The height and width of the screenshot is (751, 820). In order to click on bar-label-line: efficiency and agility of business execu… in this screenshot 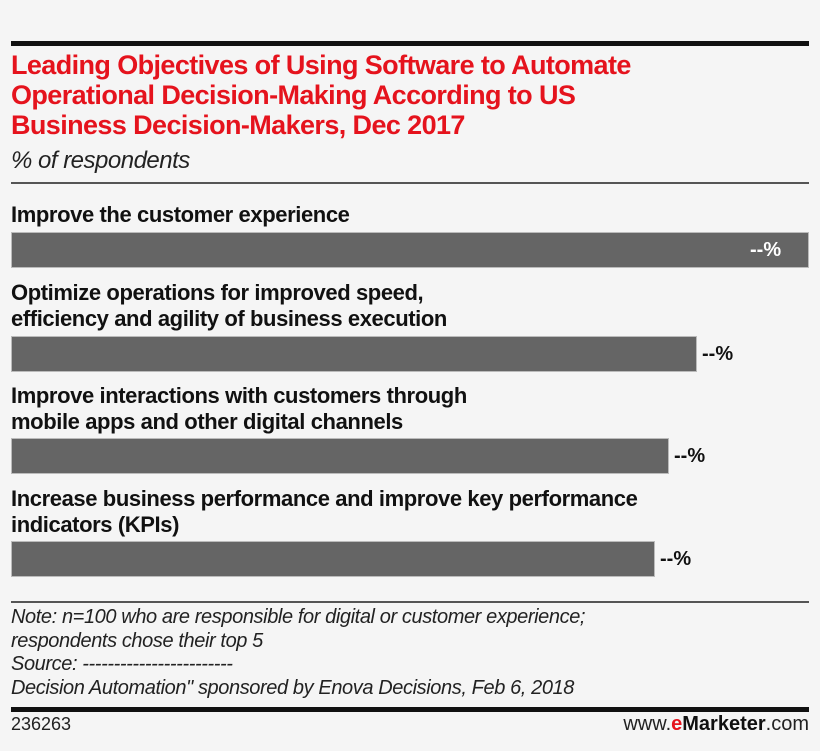, I will do `click(229, 318)`.